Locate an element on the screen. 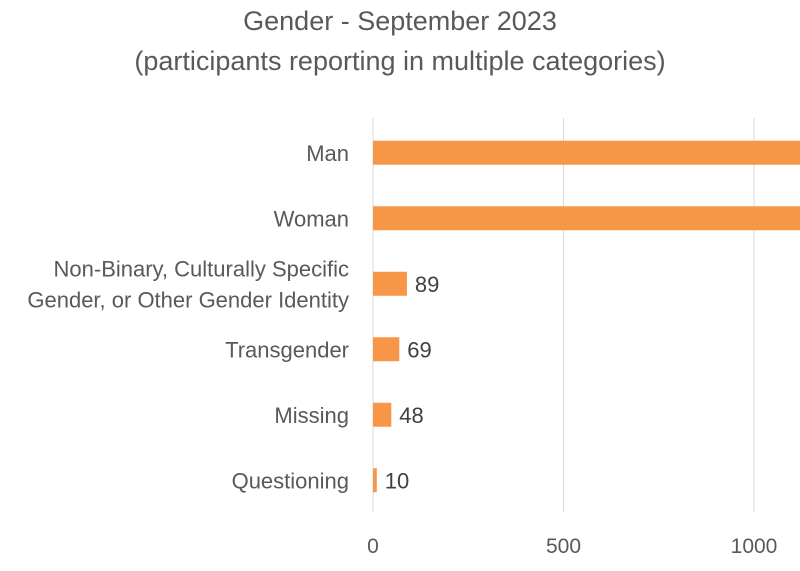  data-label: 69 is located at coordinates (419, 349).